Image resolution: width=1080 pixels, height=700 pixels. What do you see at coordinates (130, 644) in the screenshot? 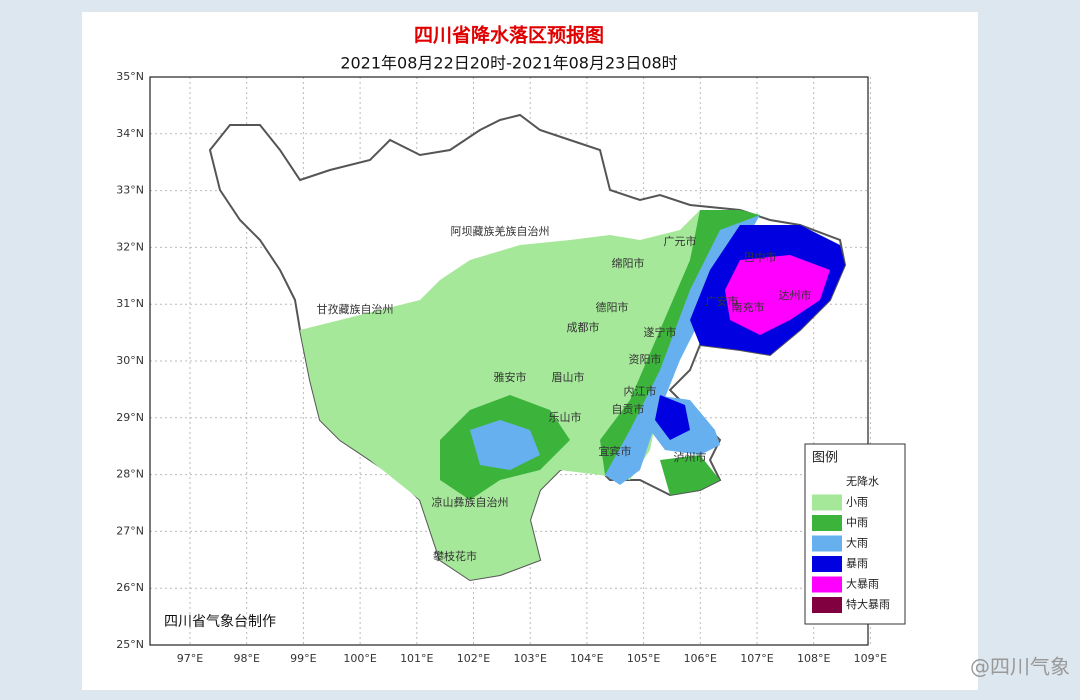
I see `lat-label: 25°N` at bounding box center [130, 644].